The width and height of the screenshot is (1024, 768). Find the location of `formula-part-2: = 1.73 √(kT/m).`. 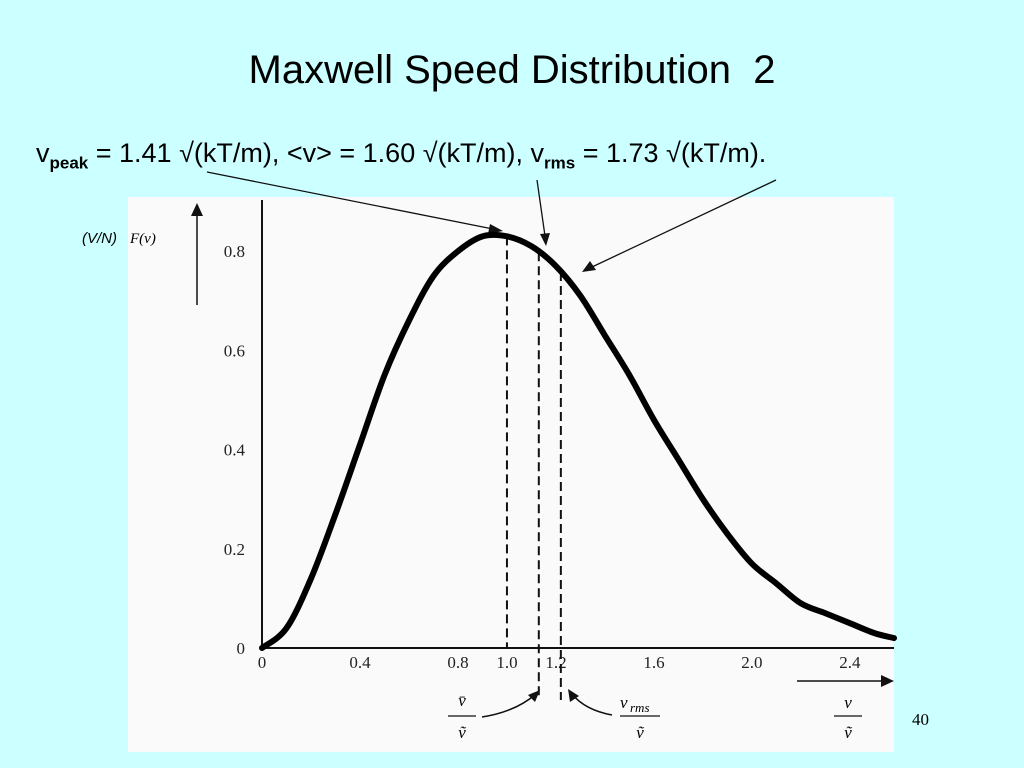

formula-part-2: = 1.73 √(kT/m). is located at coordinates (671, 153).